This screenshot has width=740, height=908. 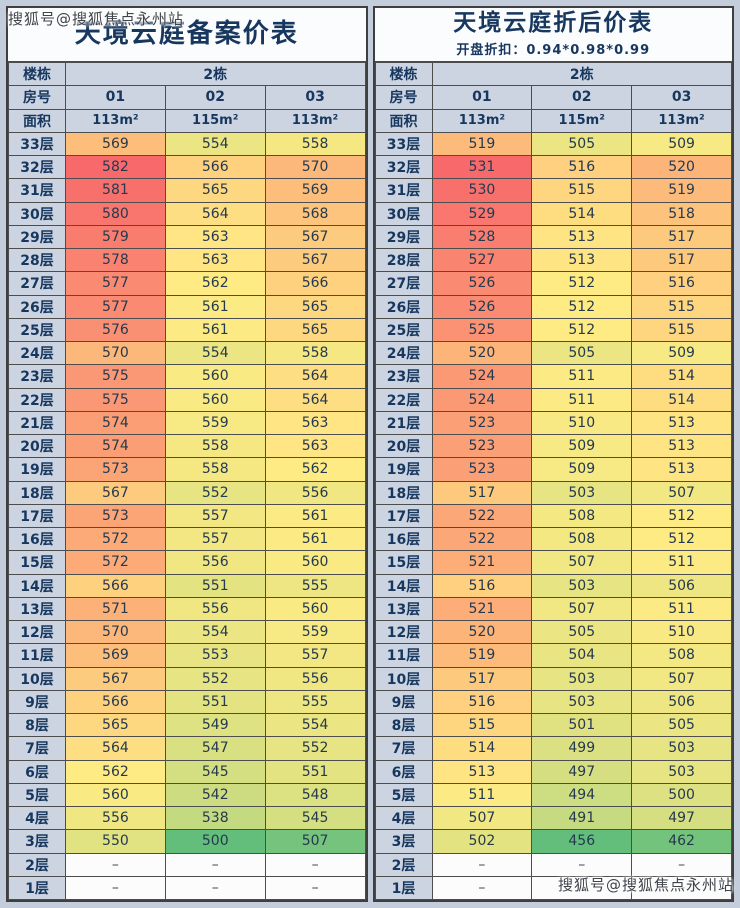 I want to click on price-cell: 557, so click(x=215, y=516).